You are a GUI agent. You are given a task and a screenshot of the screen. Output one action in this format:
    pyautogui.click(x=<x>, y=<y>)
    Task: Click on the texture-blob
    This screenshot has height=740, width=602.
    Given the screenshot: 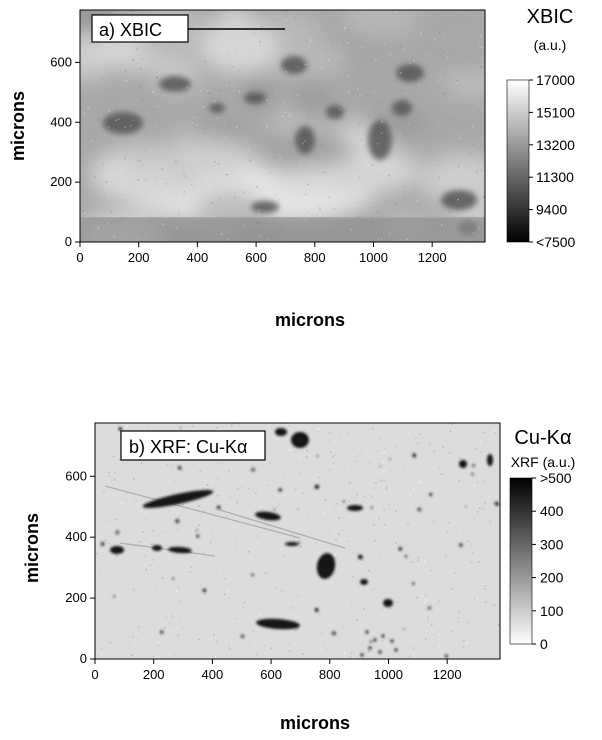 What is the action you would take?
    pyautogui.click(x=208, y=158)
    